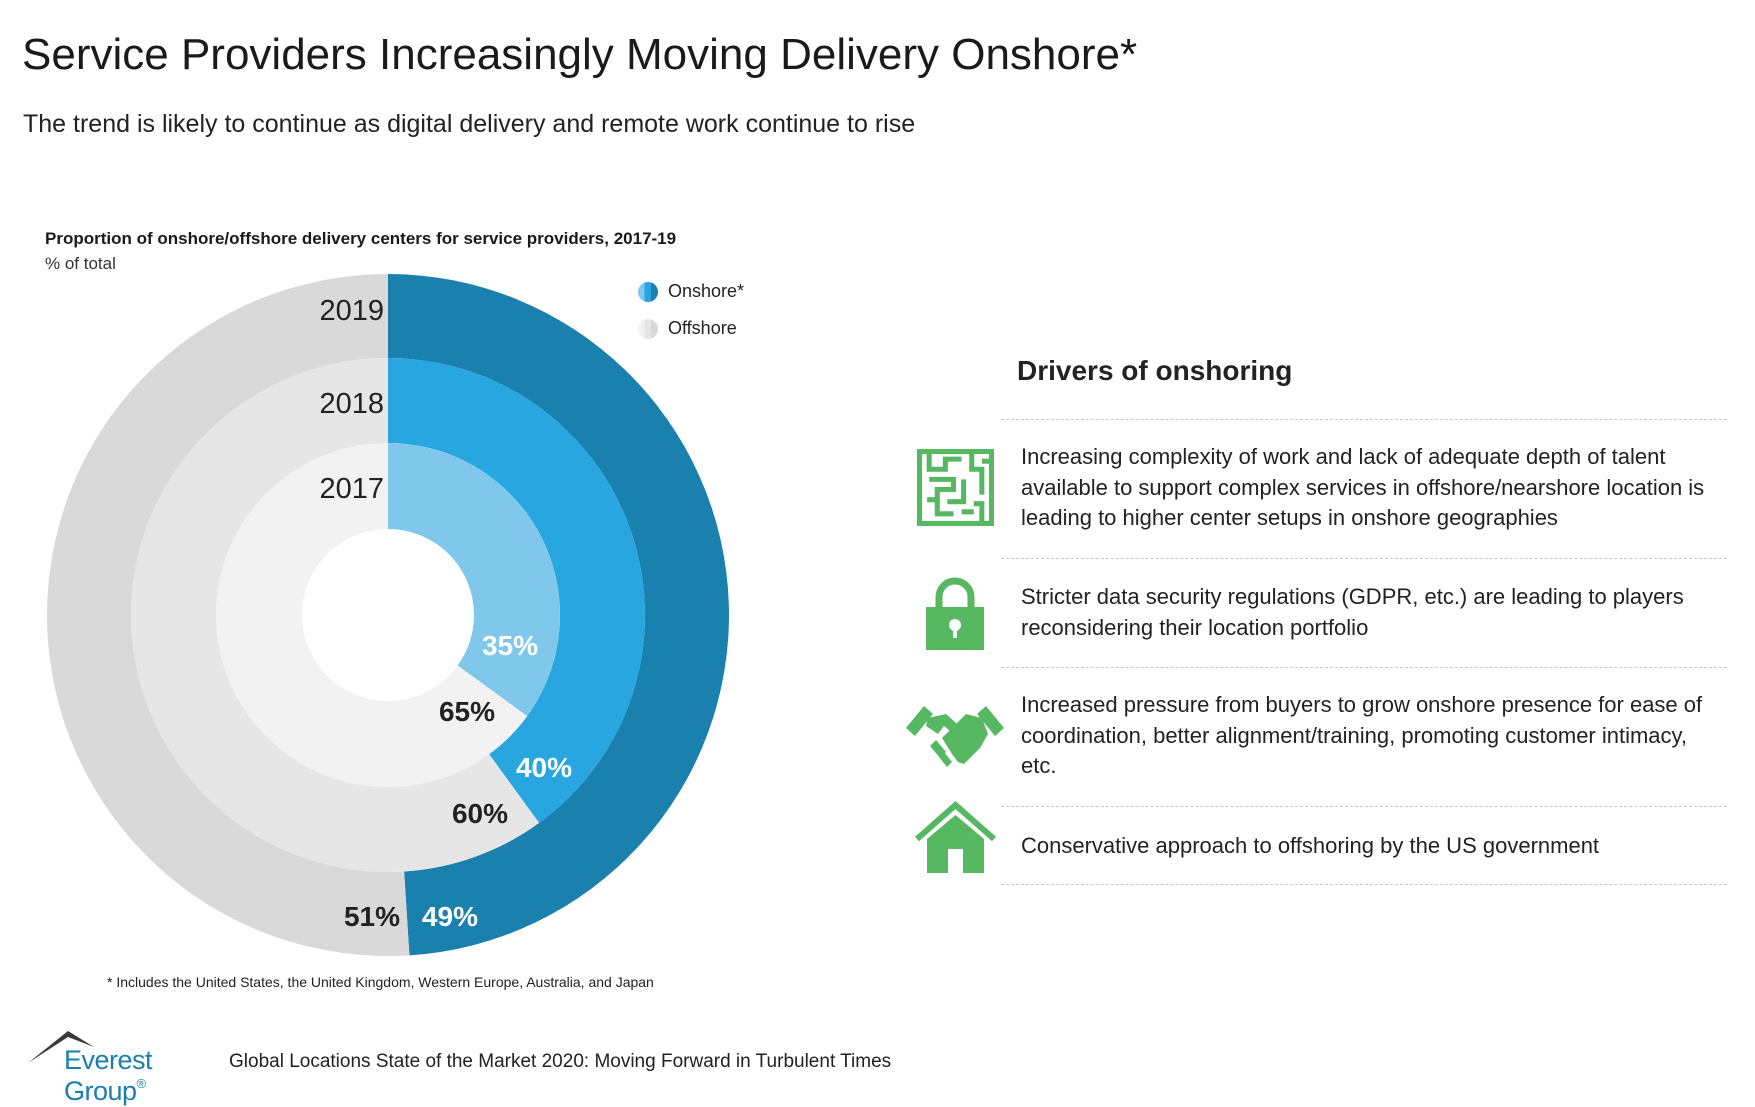  Describe the element at coordinates (141, 1083) in the screenshot. I see `registered-mark: ®` at that location.